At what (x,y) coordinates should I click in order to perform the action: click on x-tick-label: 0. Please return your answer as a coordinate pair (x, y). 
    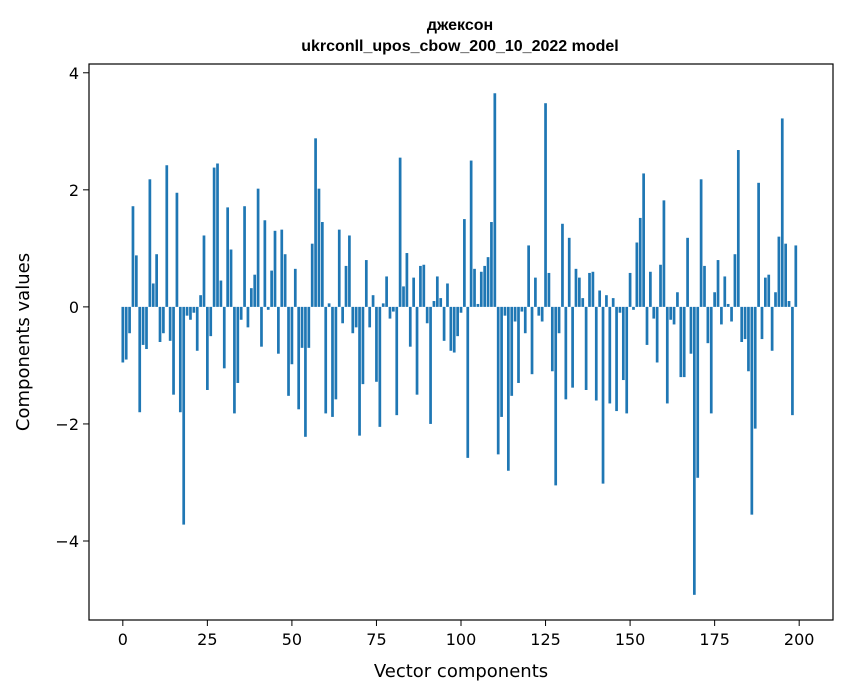
    Looking at the image, I should click on (123, 639).